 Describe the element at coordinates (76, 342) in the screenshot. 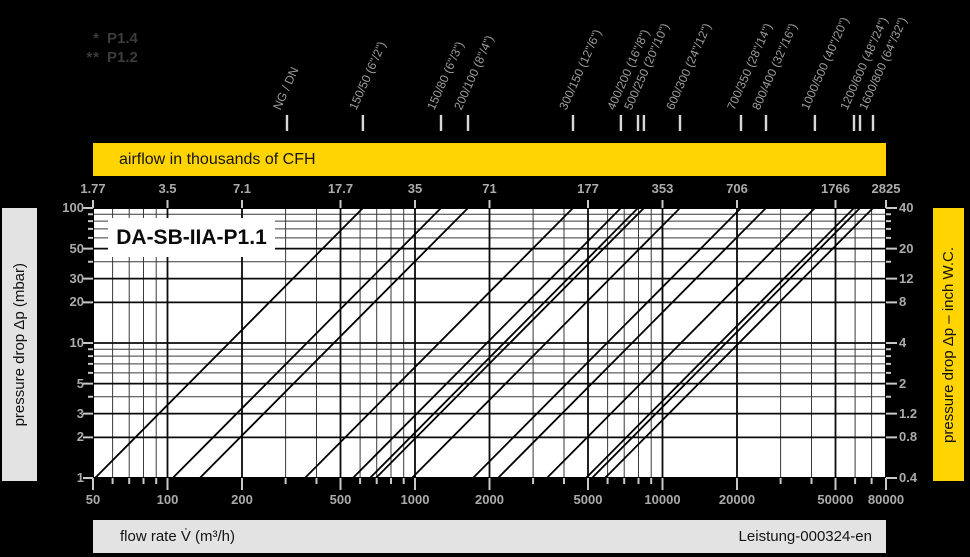

I see `y-left-tick-label-4: 10` at that location.